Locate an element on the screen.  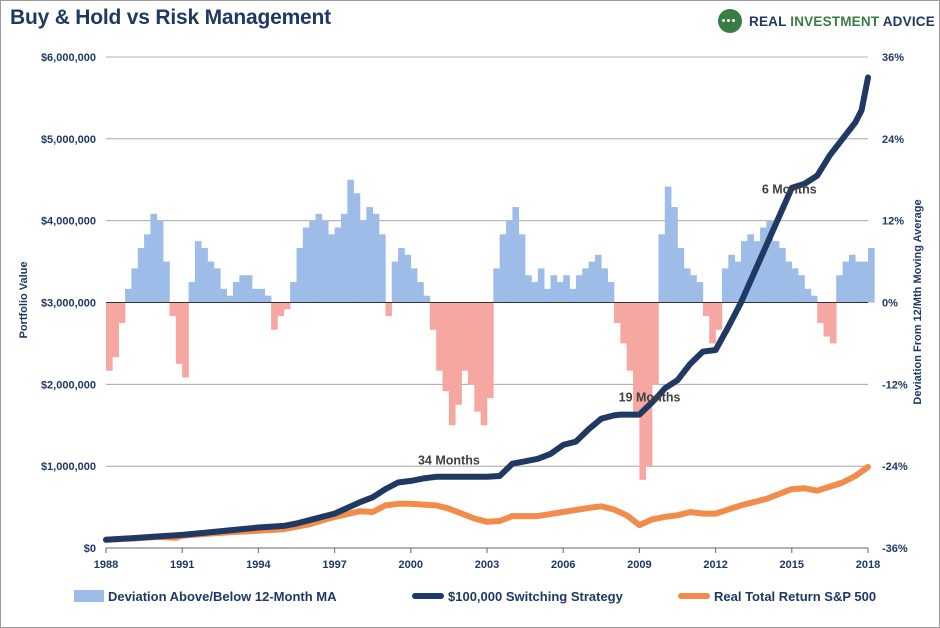
legend-swatch-sp500 is located at coordinates (694, 596).